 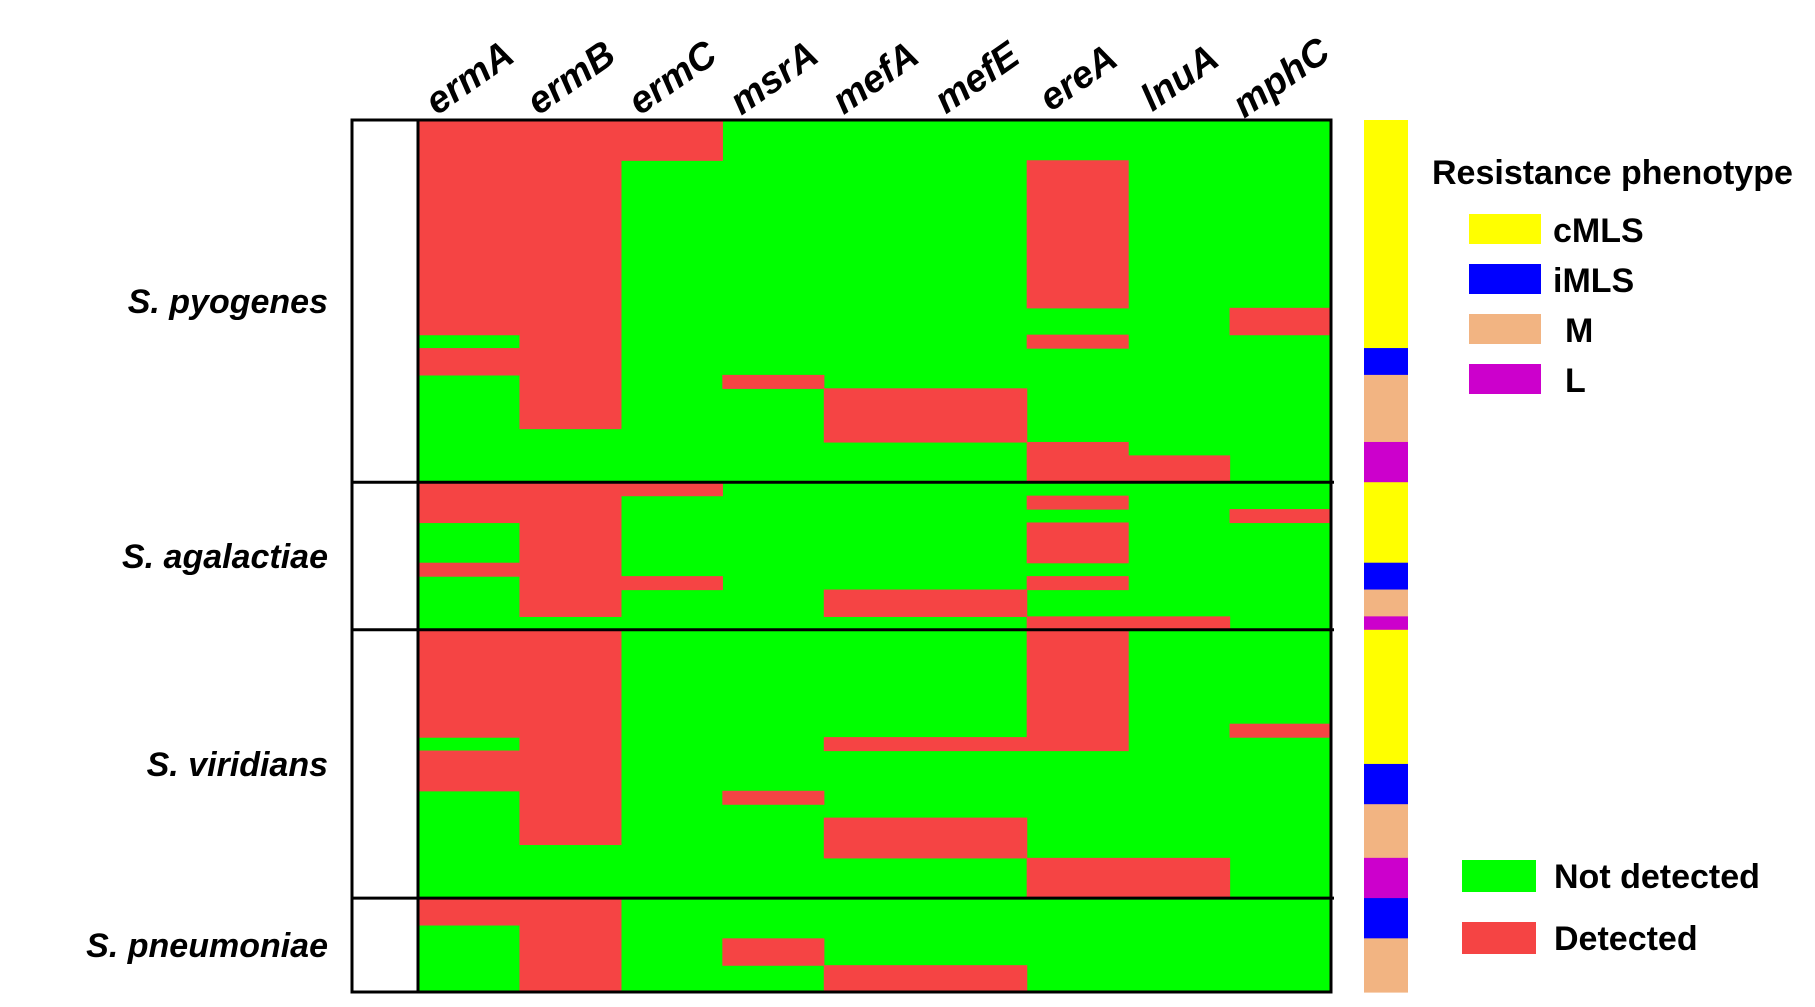 I want to click on legend-phenotype-title: Resistance phenotype, so click(x=1612, y=173).